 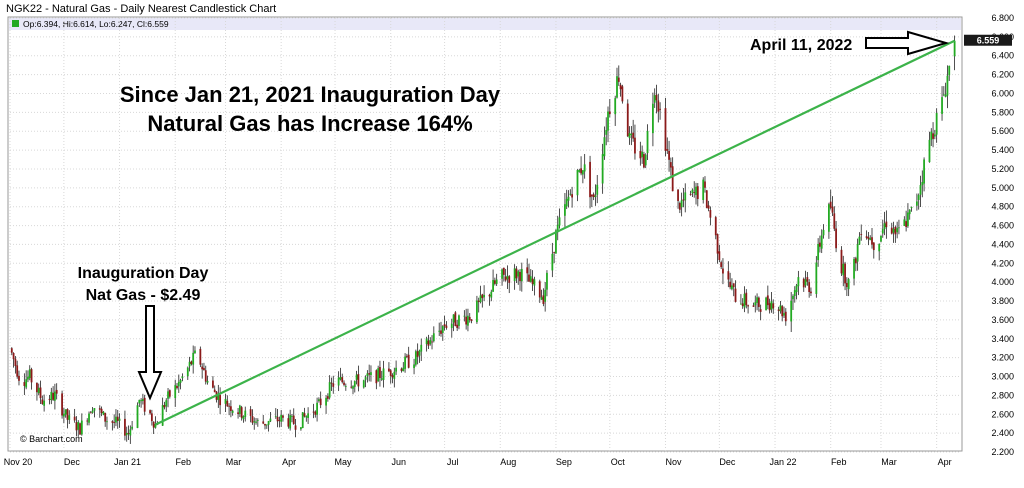 What do you see at coordinates (150, 353) in the screenshot?
I see `down-arrow-icon` at bounding box center [150, 353].